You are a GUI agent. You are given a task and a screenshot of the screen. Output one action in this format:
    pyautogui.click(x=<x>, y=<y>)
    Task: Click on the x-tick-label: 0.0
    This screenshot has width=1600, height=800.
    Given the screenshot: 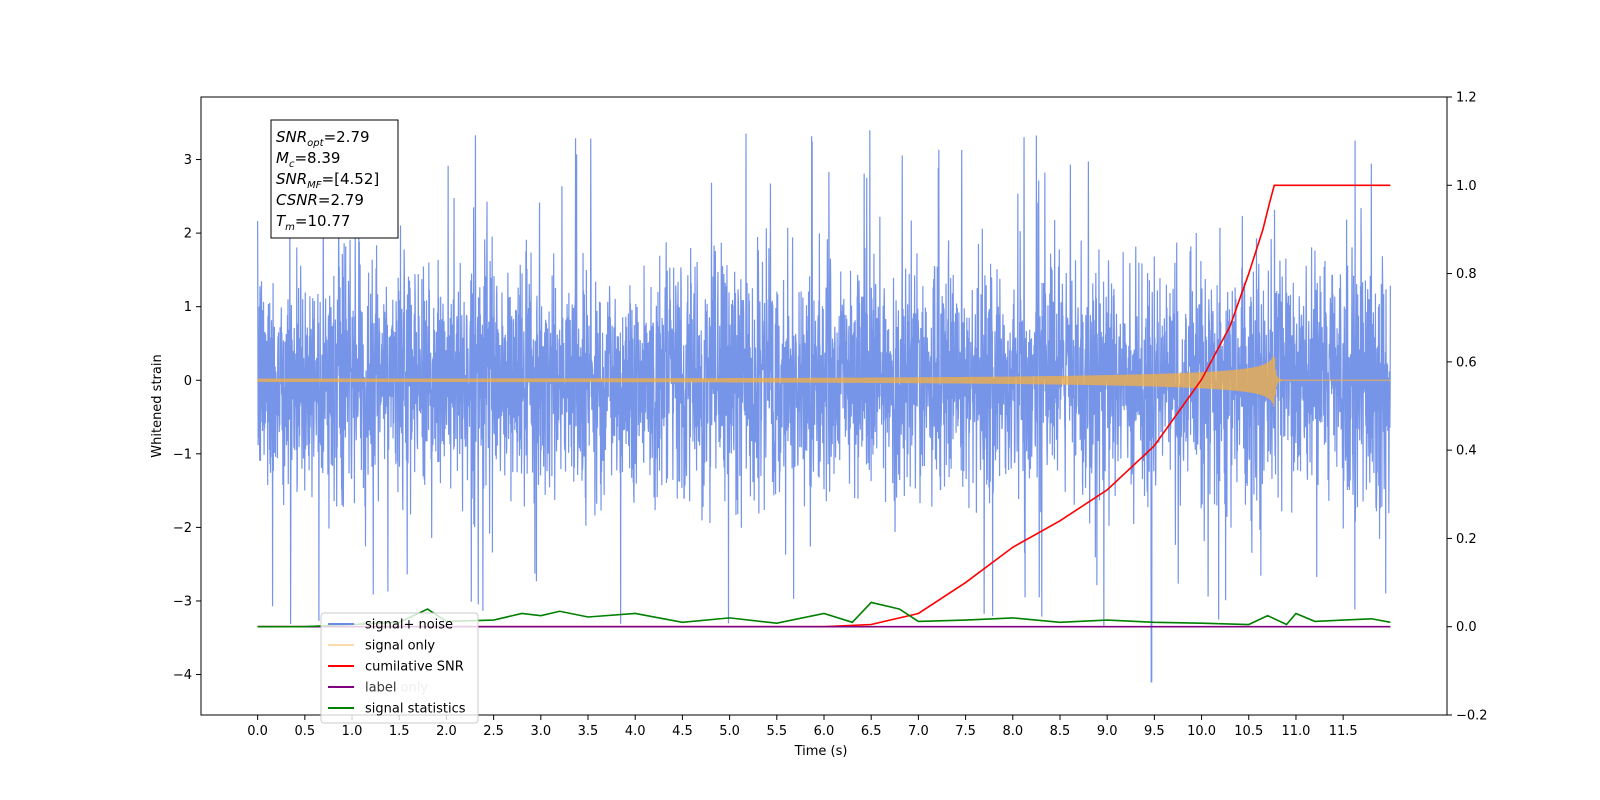 What is the action you would take?
    pyautogui.click(x=257, y=731)
    